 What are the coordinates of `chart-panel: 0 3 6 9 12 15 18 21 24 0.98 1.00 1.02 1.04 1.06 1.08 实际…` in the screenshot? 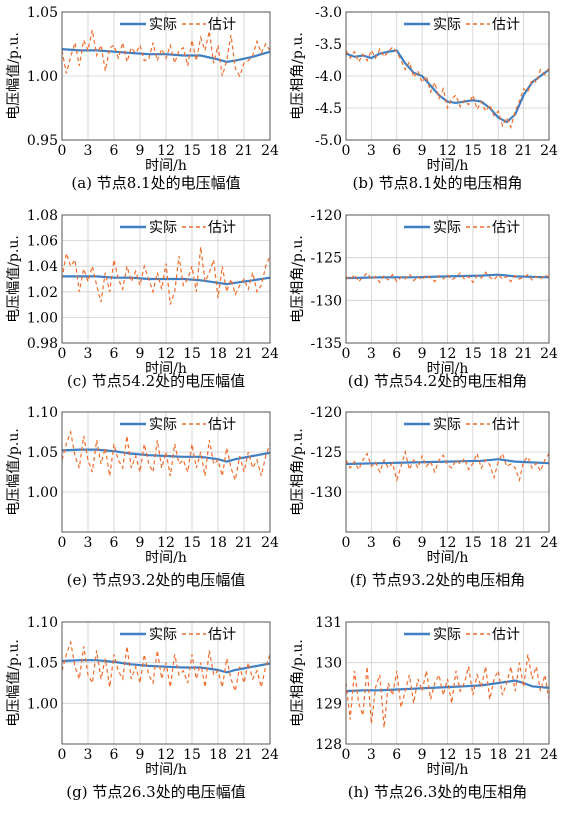 It's located at (142, 299).